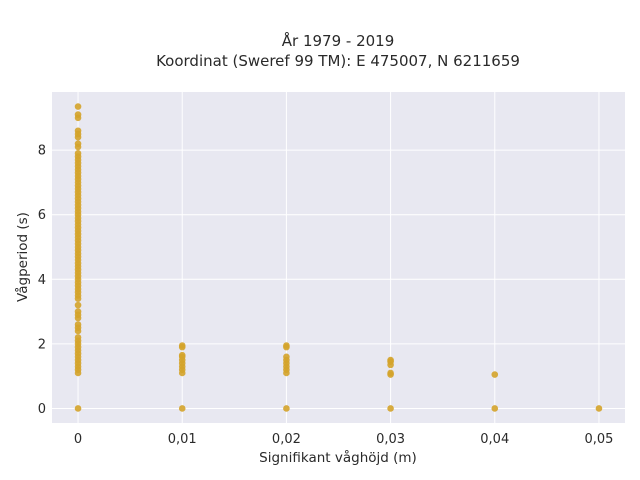 The image size is (640, 480). Describe the element at coordinates (390, 439) in the screenshot. I see `x-tick-label: 0,03` at that location.